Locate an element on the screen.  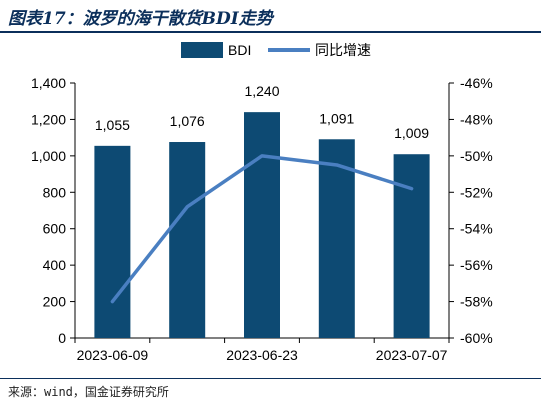
y-left-tick-label: 800 is located at coordinates (55, 192).